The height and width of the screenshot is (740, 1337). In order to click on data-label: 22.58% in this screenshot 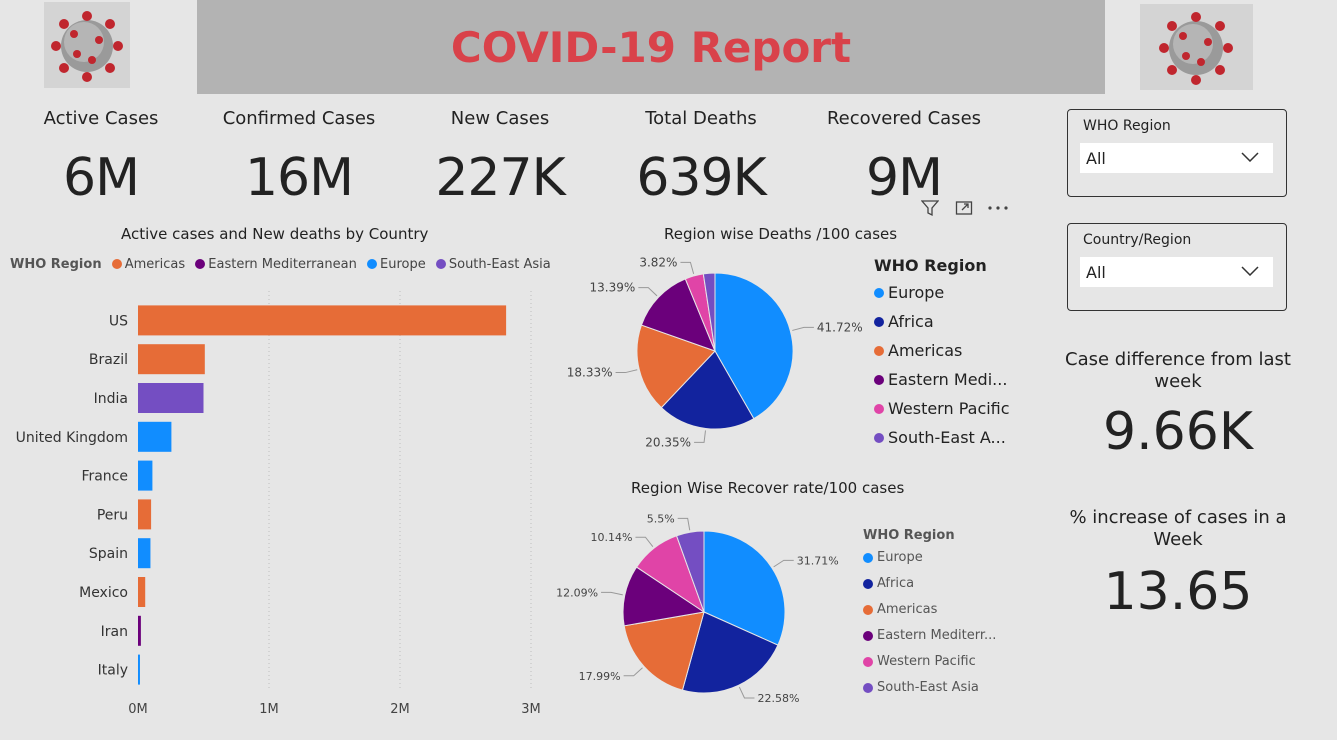, I will do `click(778, 698)`.